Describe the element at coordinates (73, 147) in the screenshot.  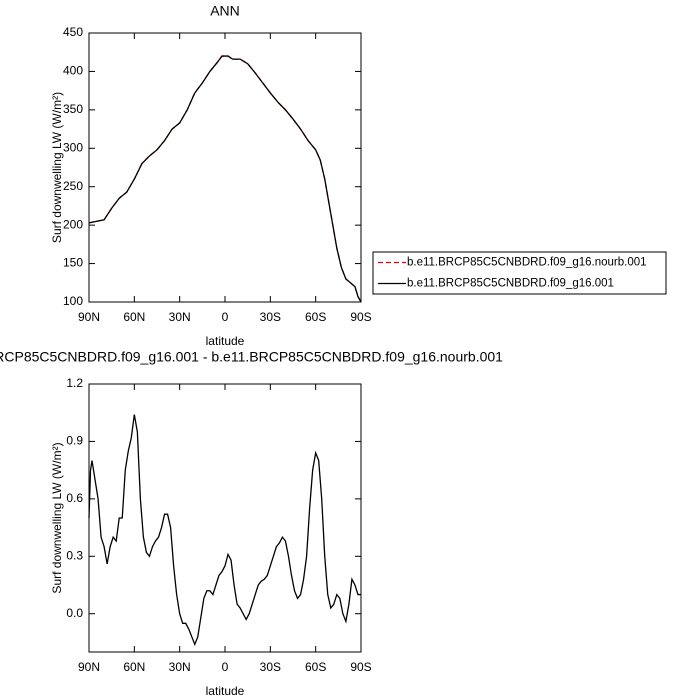
I see `y-tick-label: 300` at that location.